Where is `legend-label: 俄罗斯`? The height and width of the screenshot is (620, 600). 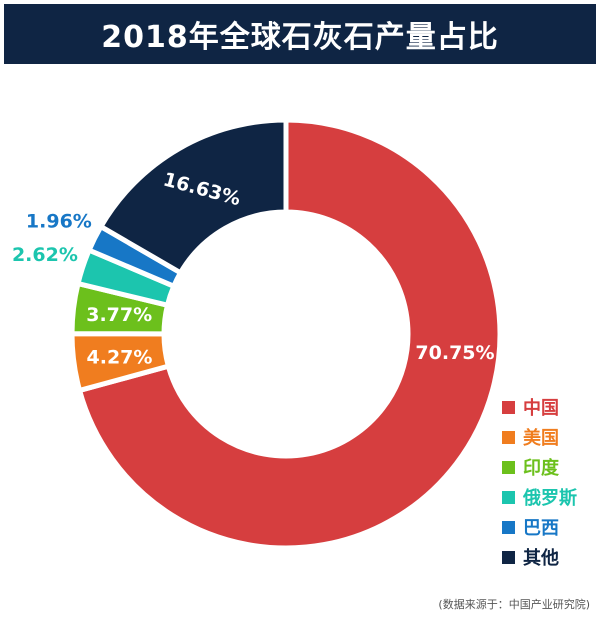
legend-label: 俄罗斯 is located at coordinates (550, 498).